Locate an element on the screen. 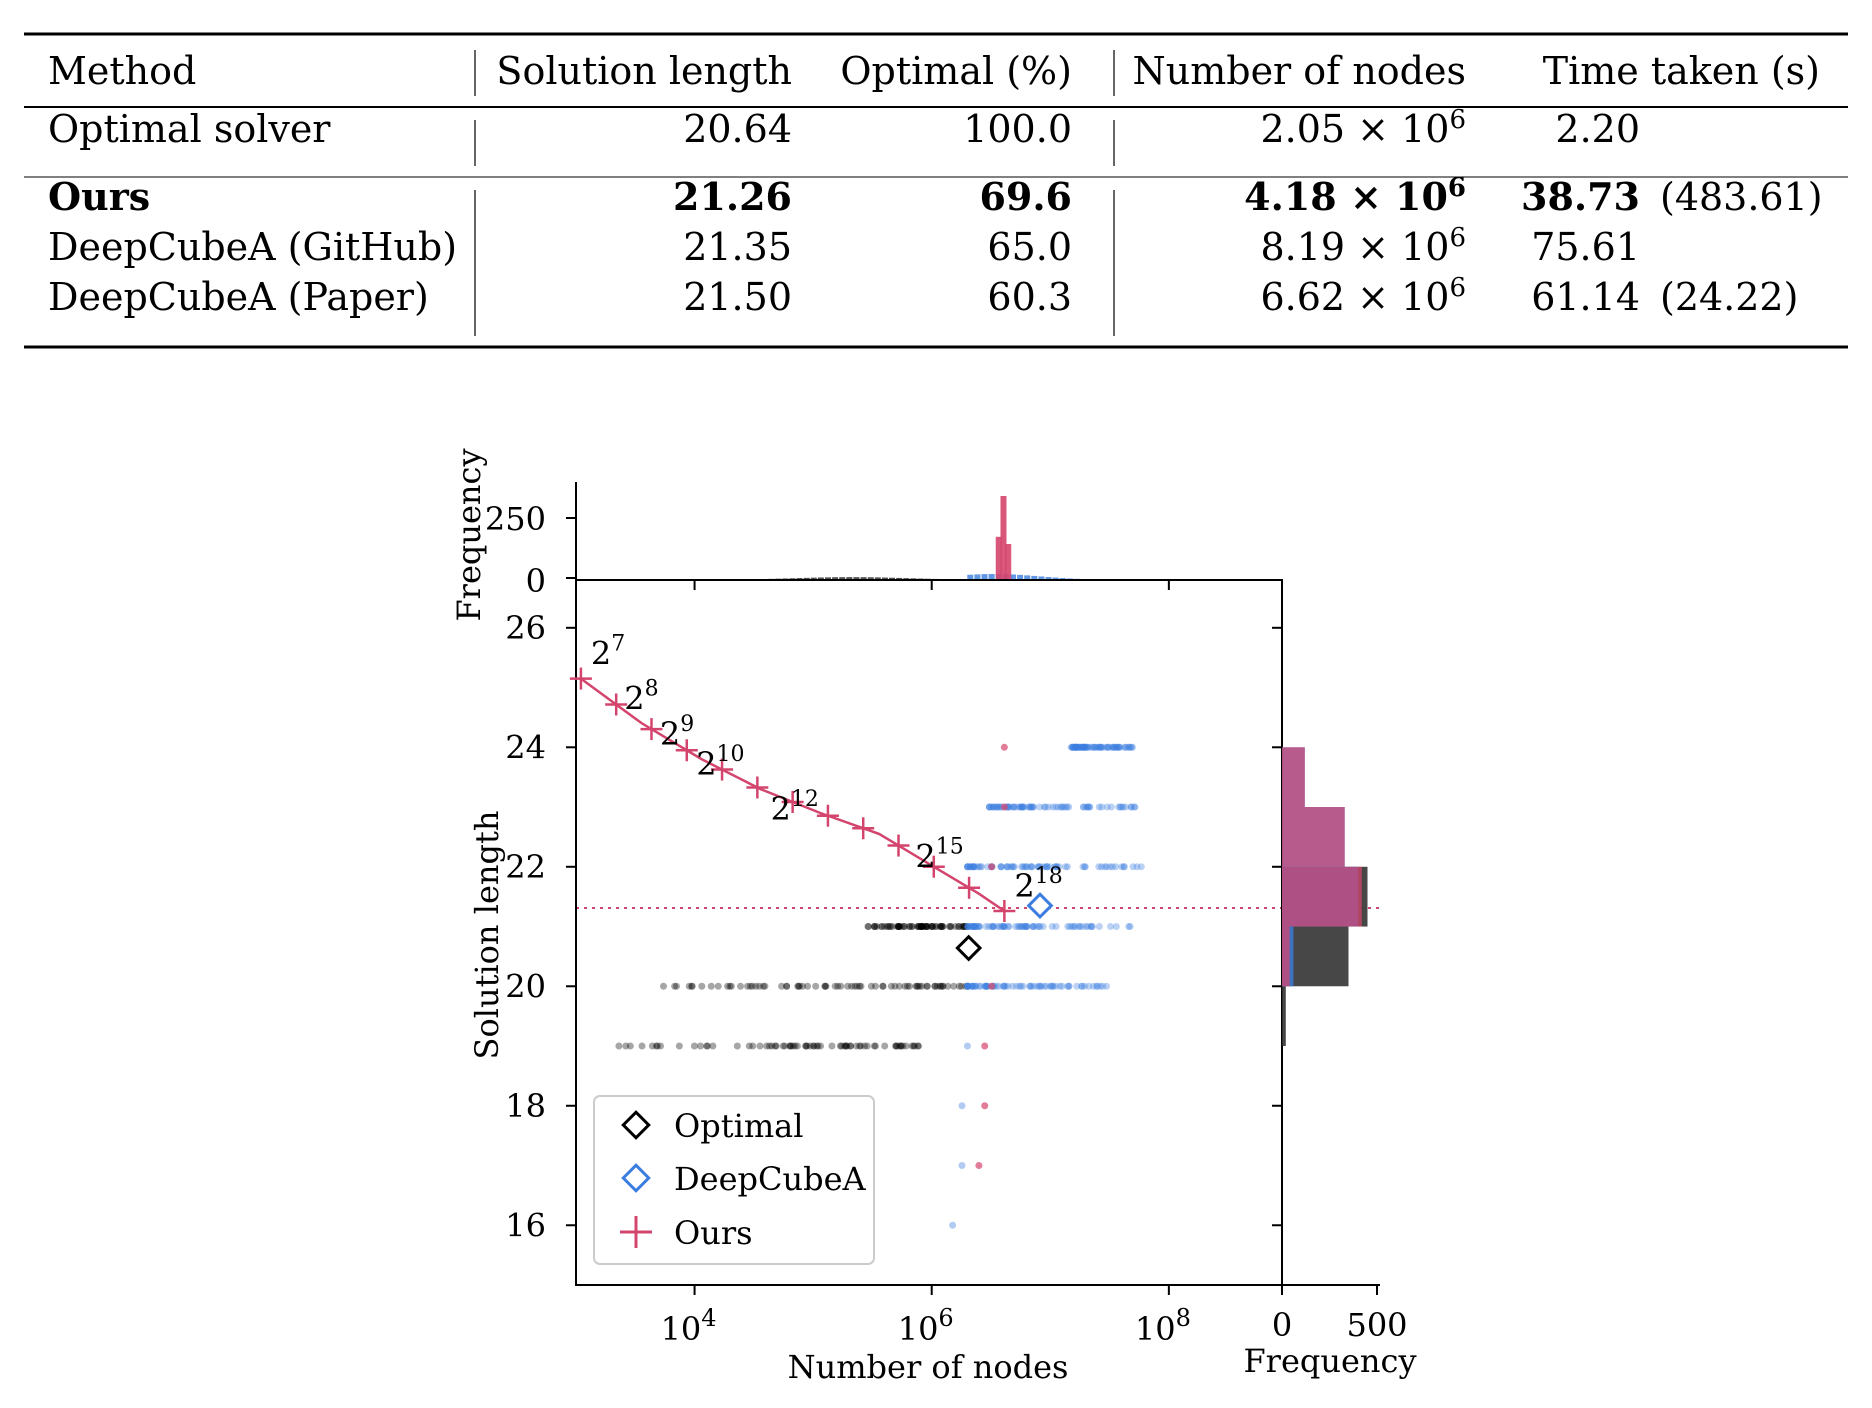 The image size is (1872, 1408). ours-label: 218 is located at coordinates (1038, 884).